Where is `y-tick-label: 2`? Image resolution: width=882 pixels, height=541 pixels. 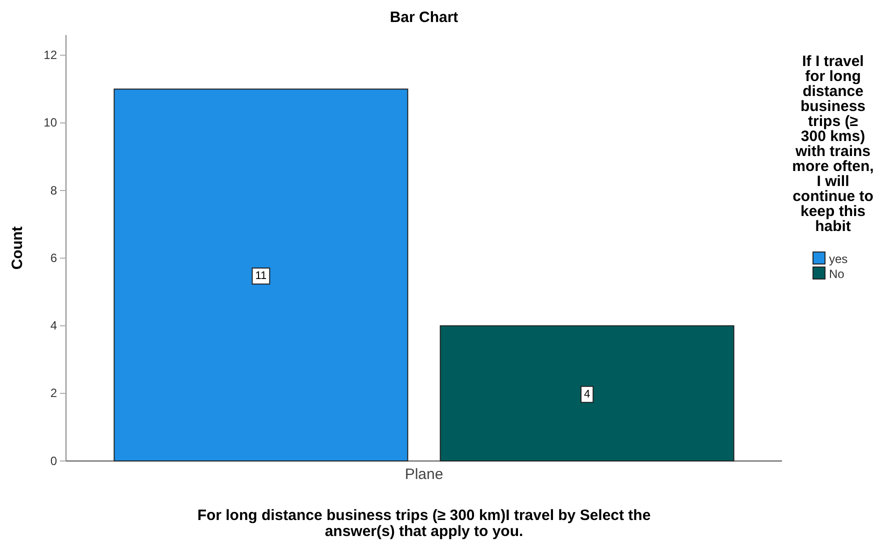 y-tick-label: 2 is located at coordinates (54, 393).